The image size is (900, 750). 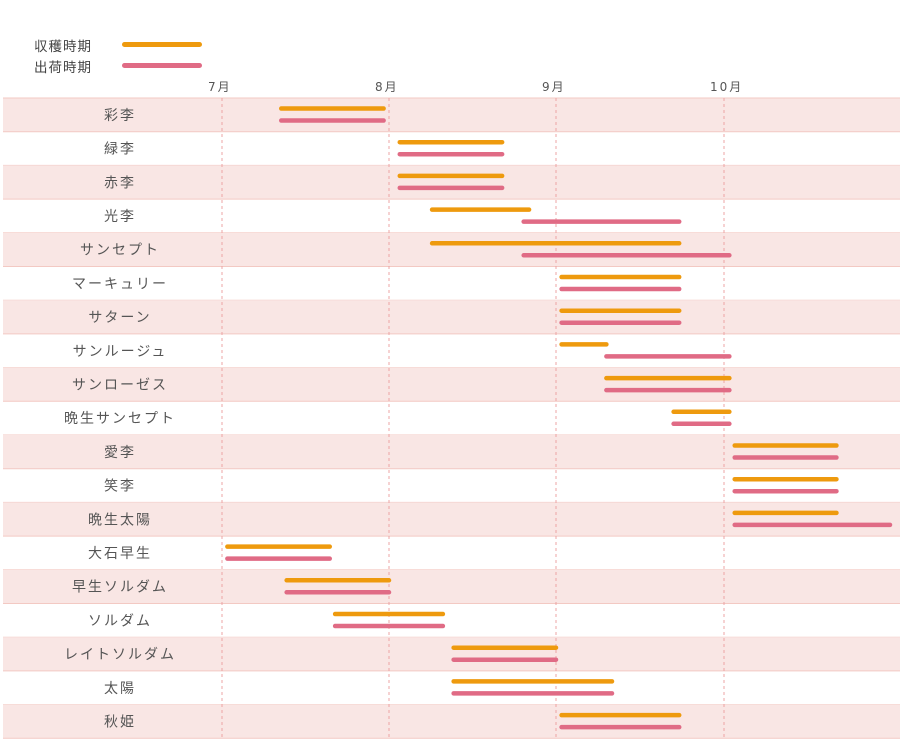 I want to click on variety-label: 大石早生, so click(x=120, y=554).